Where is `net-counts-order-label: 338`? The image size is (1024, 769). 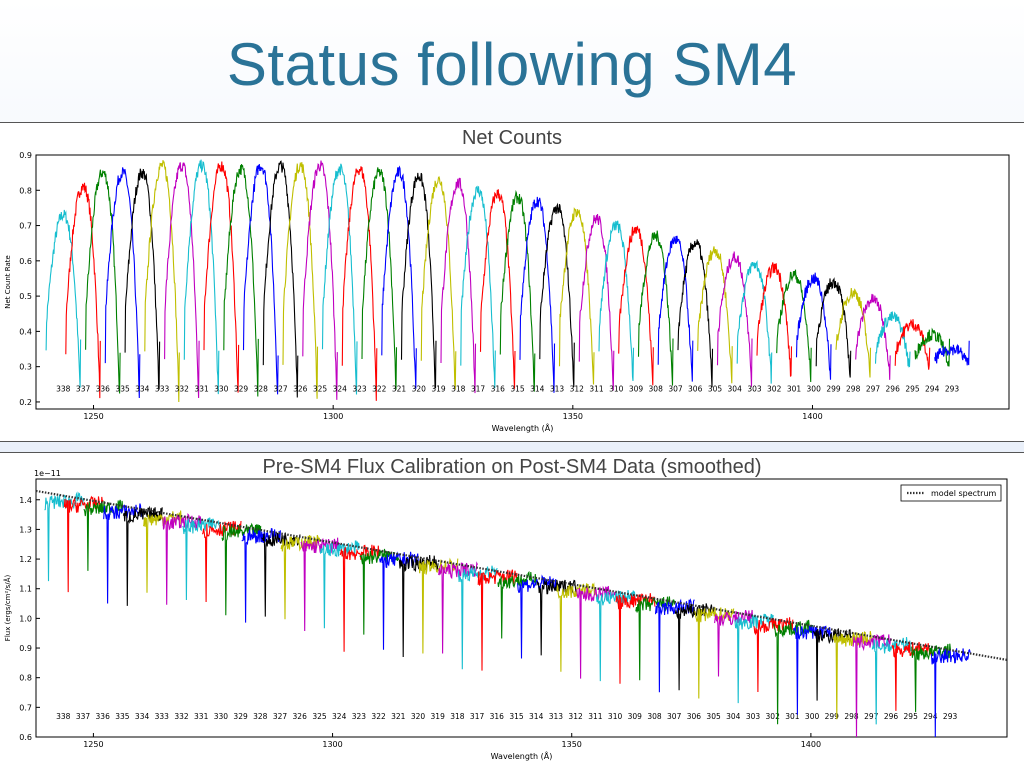 net-counts-order-label: 338 is located at coordinates (63, 388).